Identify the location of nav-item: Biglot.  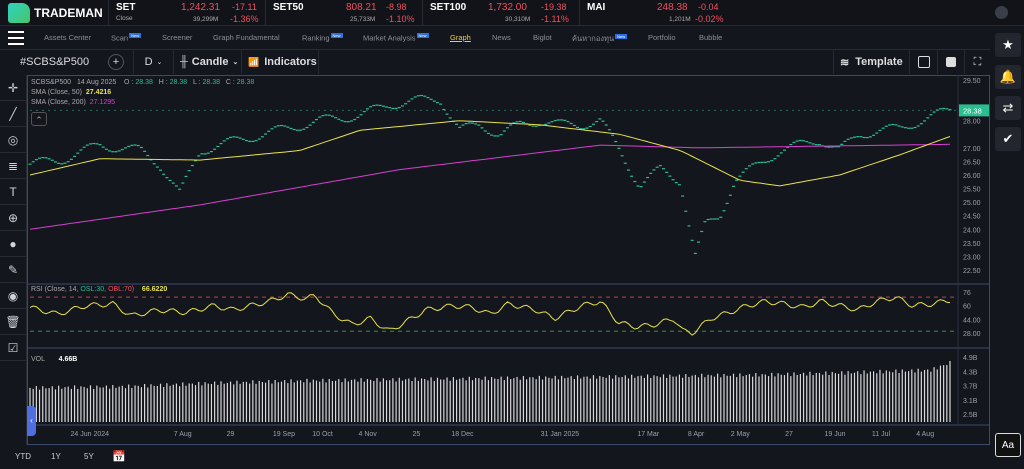
(542, 37).